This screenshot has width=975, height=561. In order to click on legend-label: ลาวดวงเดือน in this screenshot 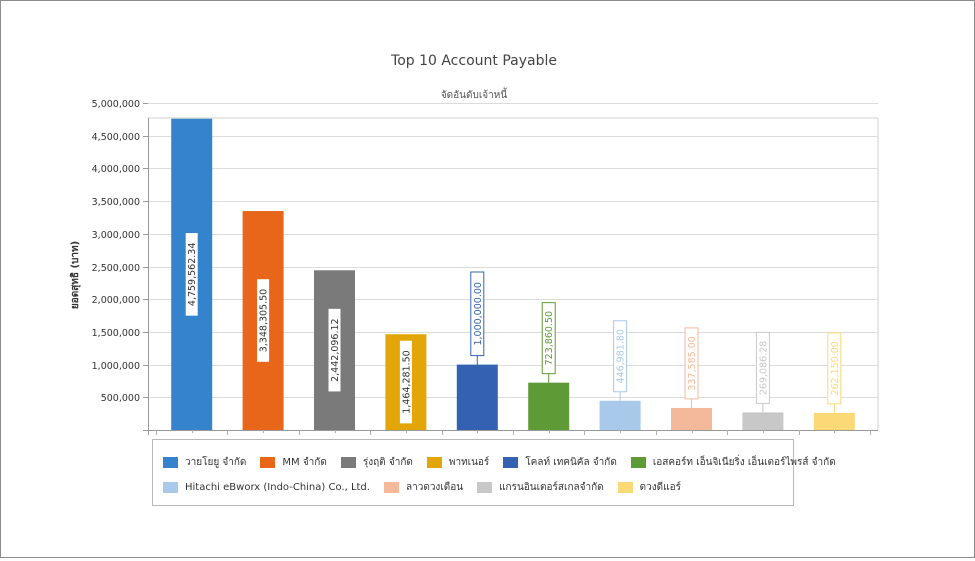, I will do `click(434, 487)`.